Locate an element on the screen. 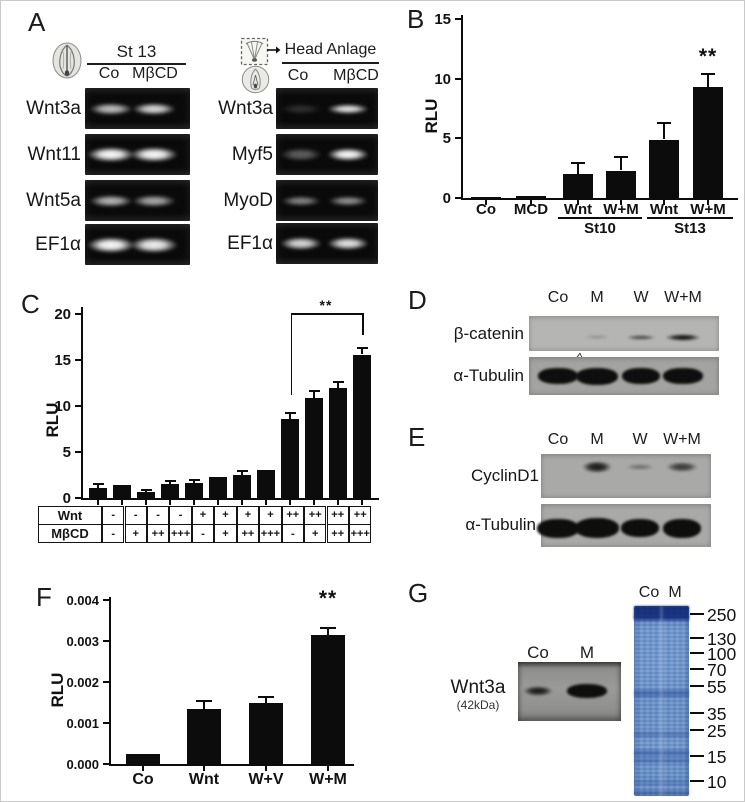 This screenshot has width=745, height=802. lane-label: M is located at coordinates (587, 652).